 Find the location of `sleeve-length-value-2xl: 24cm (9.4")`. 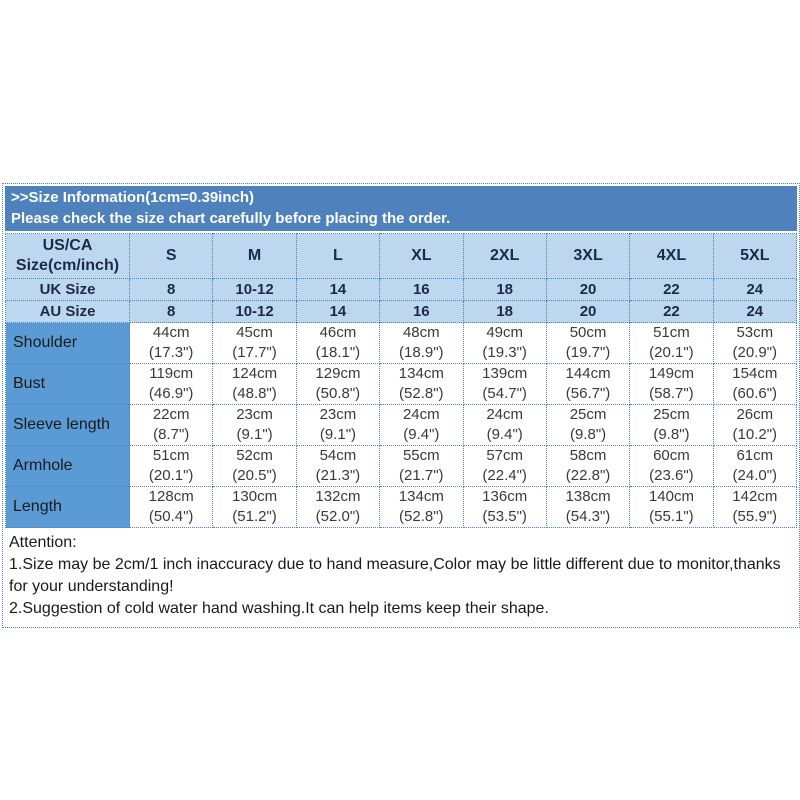

sleeve-length-value-2xl: 24cm (9.4") is located at coordinates (504, 425).